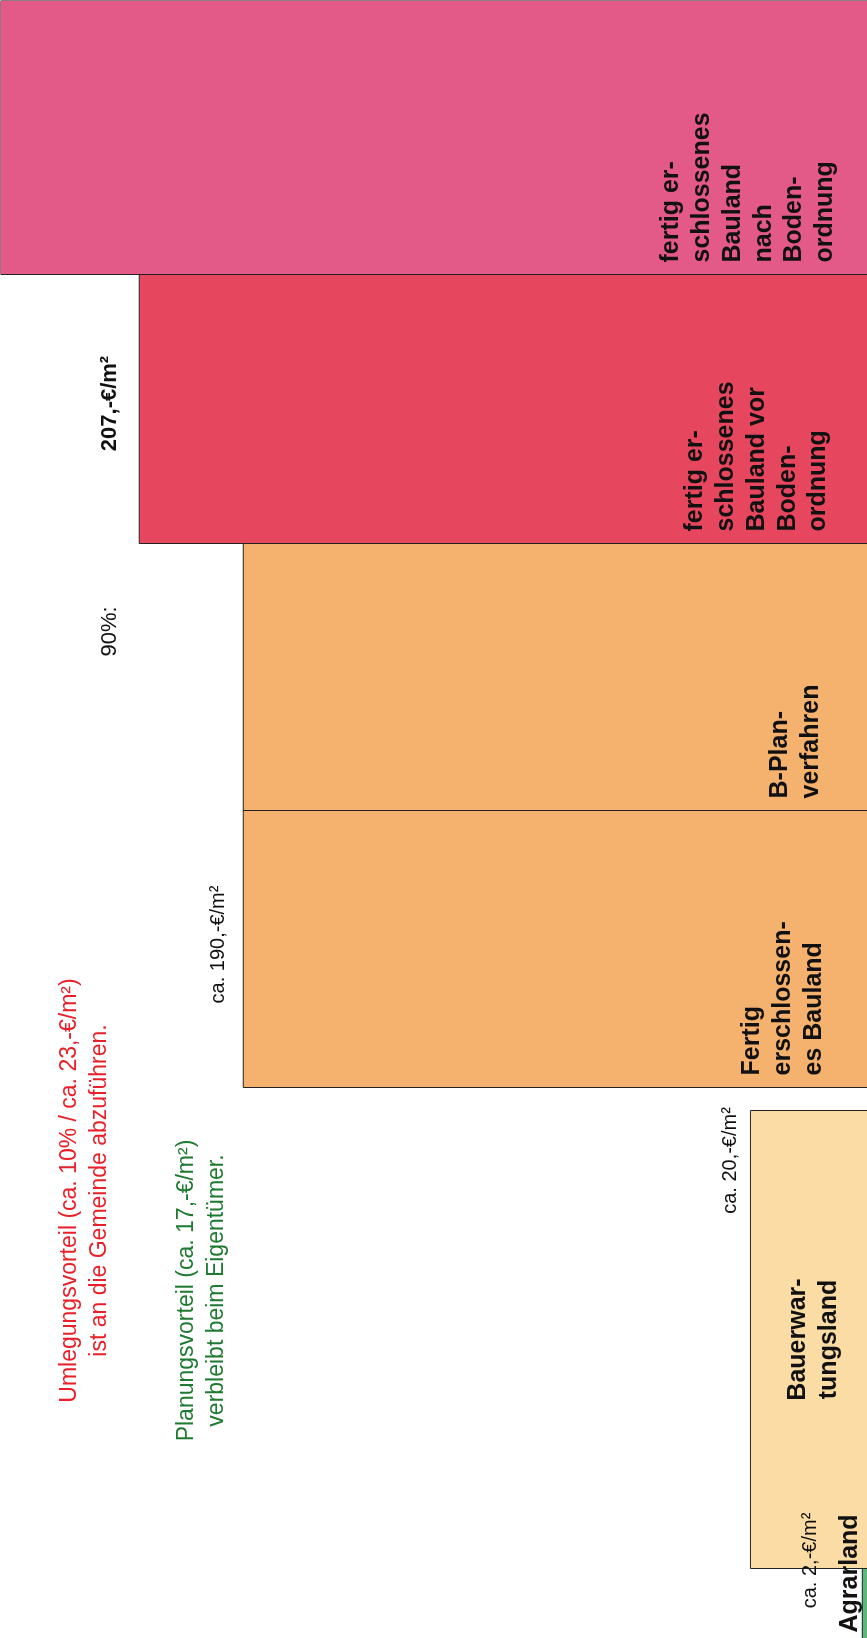  What do you see at coordinates (199, 1290) in the screenshot?
I see `annotation: Planungsvorteil (ca. 17,-€/m²) verbleibt beim Eigentümer.` at bounding box center [199, 1290].